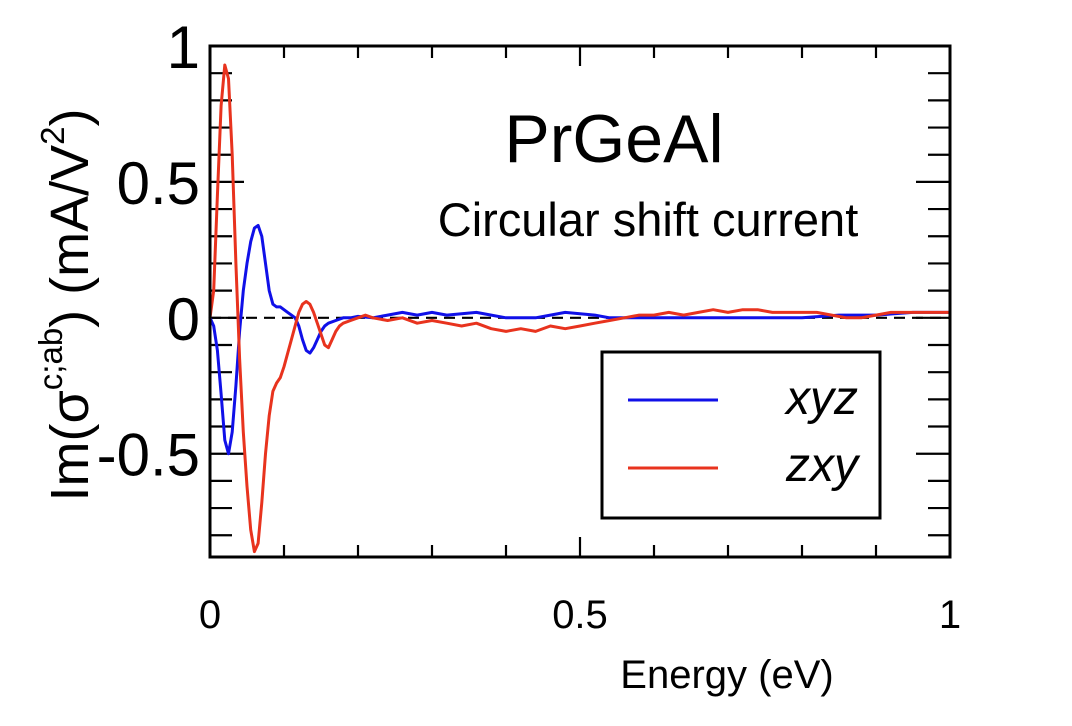 The width and height of the screenshot is (1072, 726). I want to click on y-axis-label-unit-exponent: 2, so click(52, 135).